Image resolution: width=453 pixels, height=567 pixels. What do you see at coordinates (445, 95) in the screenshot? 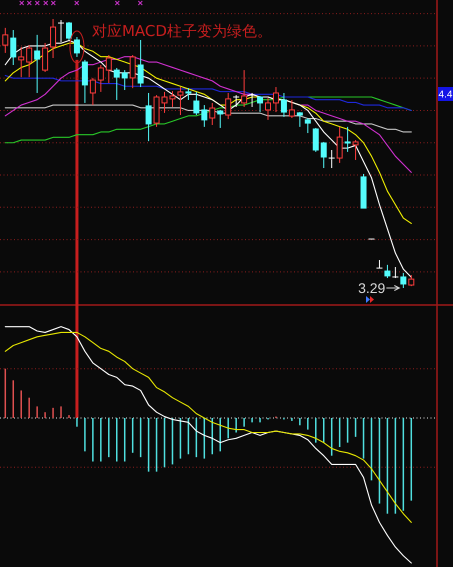
I see `text: 4.4` at bounding box center [445, 95].